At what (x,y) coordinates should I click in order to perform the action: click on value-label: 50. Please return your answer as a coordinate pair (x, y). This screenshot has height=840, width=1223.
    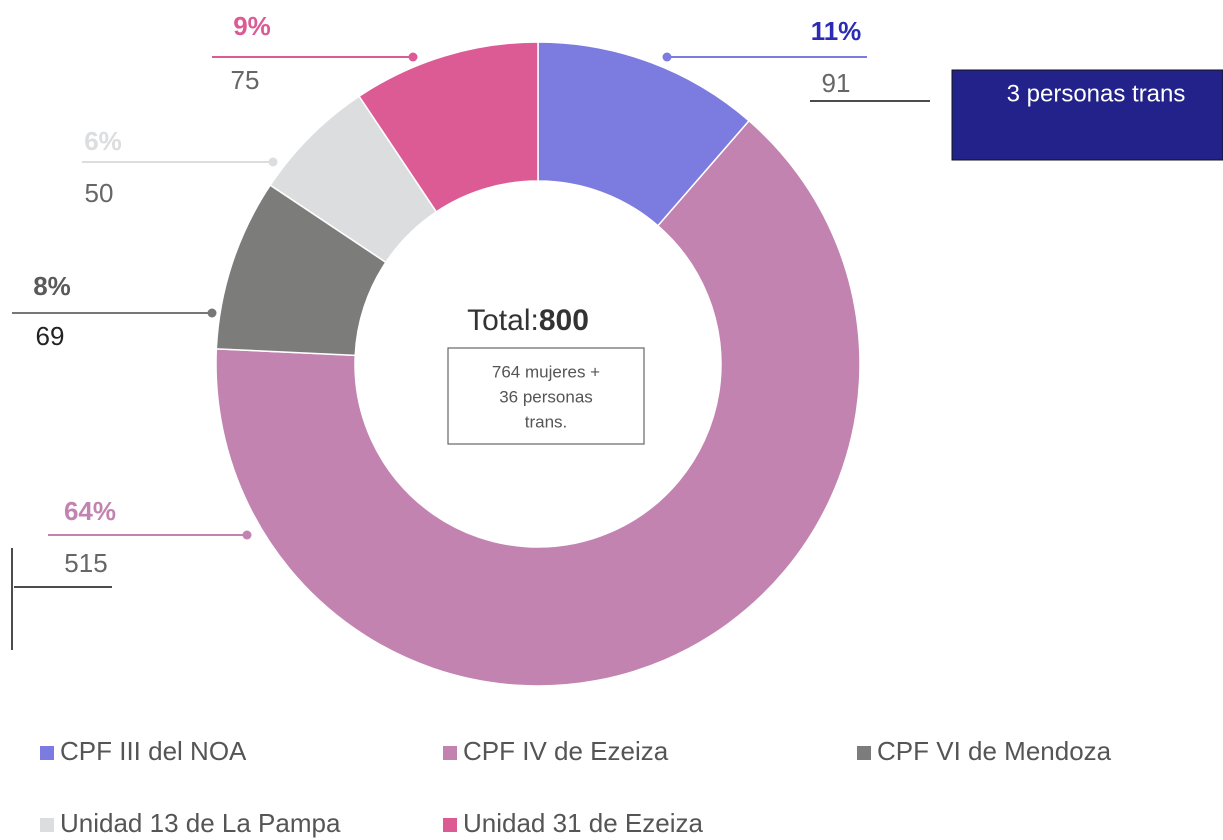
    Looking at the image, I should click on (99, 193).